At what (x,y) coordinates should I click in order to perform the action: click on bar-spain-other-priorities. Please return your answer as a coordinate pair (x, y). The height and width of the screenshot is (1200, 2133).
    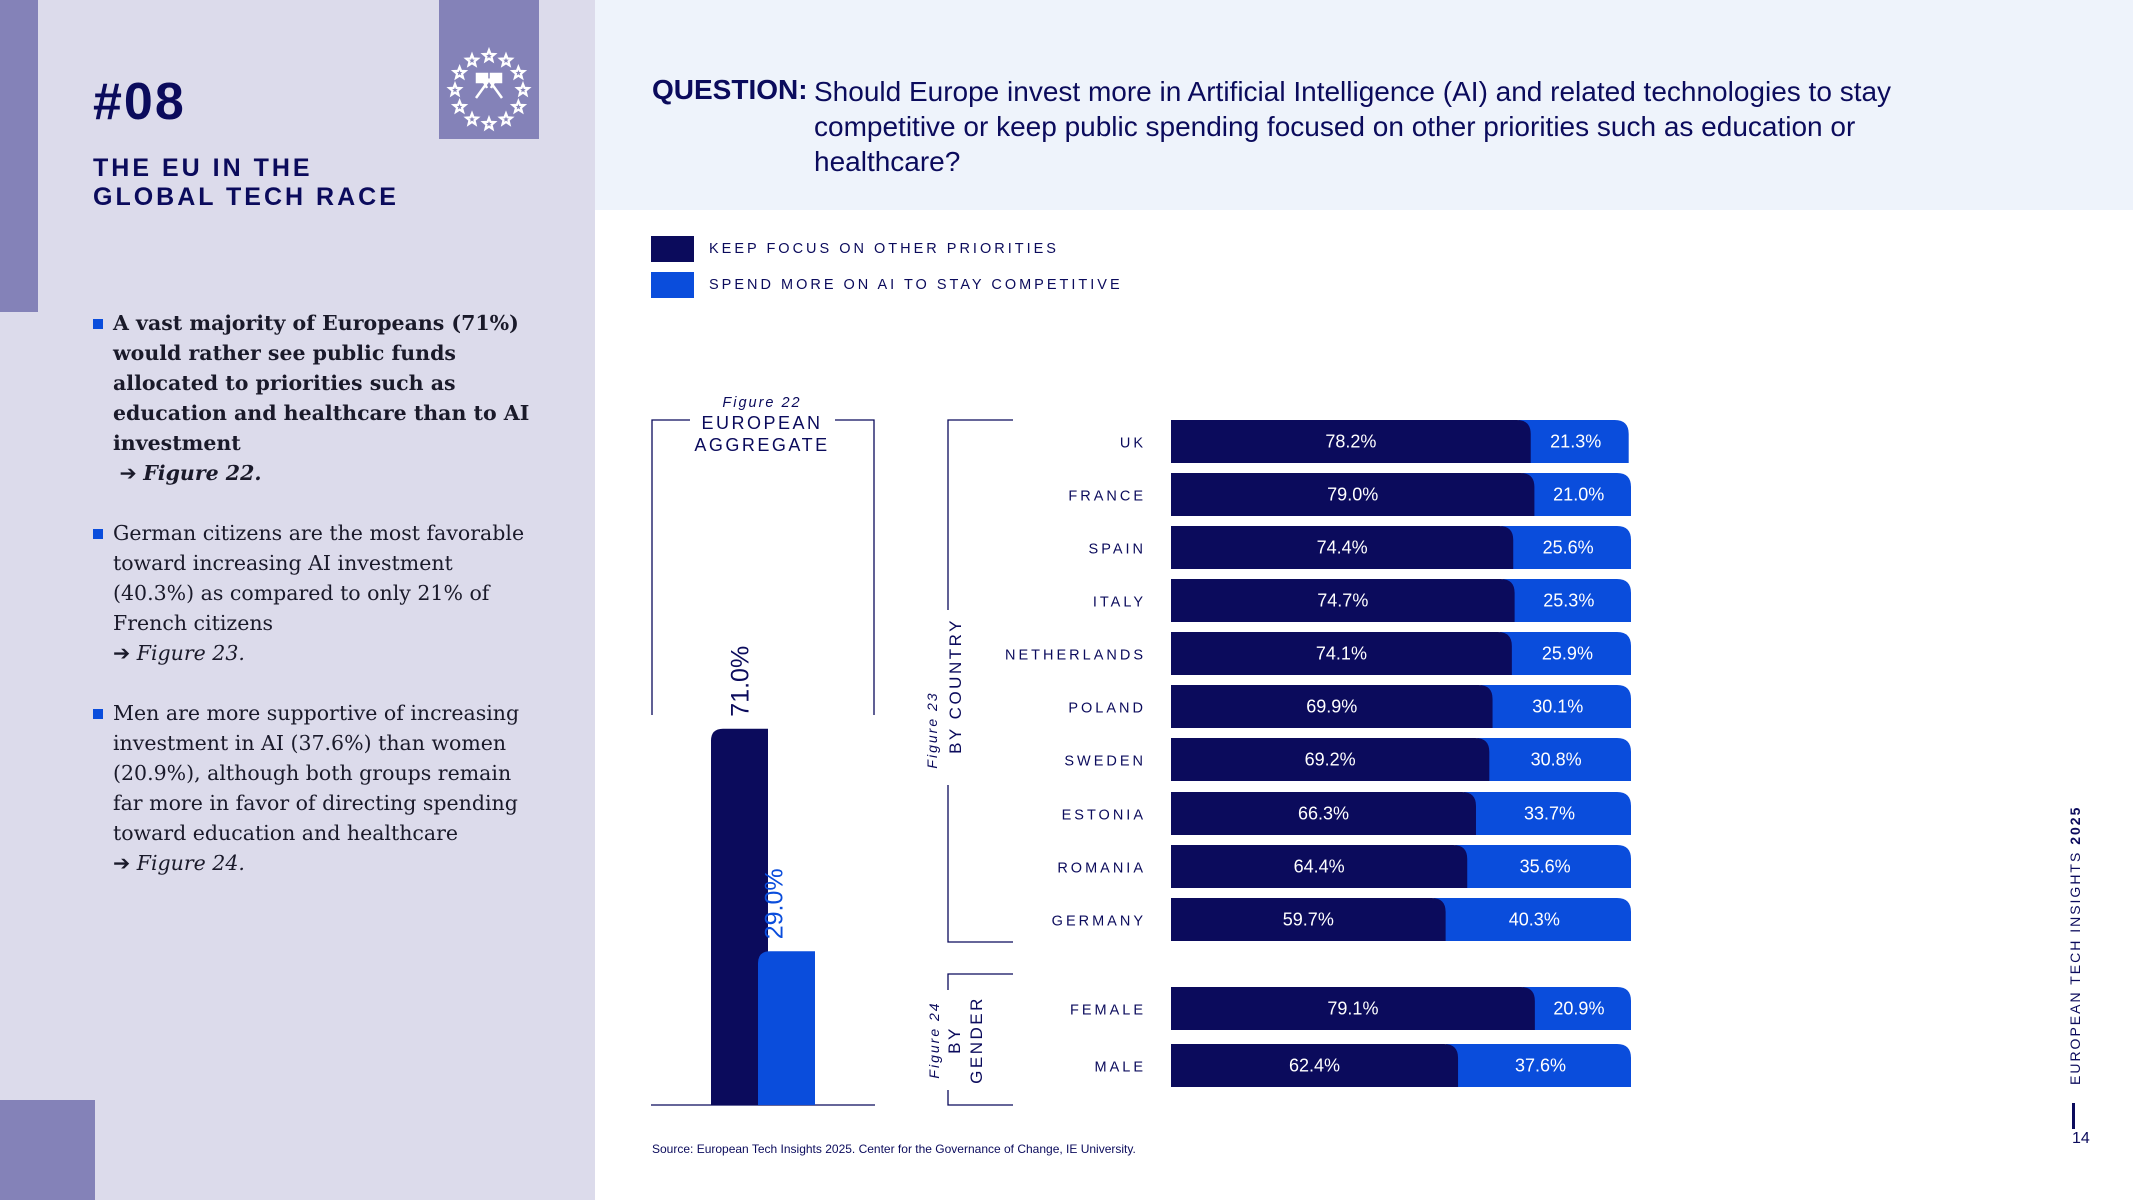
    Looking at the image, I should click on (1342, 547).